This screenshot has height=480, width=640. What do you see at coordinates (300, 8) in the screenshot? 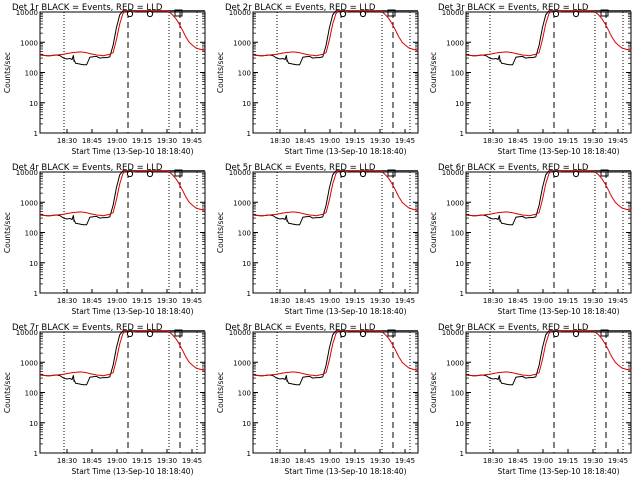
I see `panel-title: Det 2r BLACK = Events, RED = LLD` at bounding box center [300, 8].